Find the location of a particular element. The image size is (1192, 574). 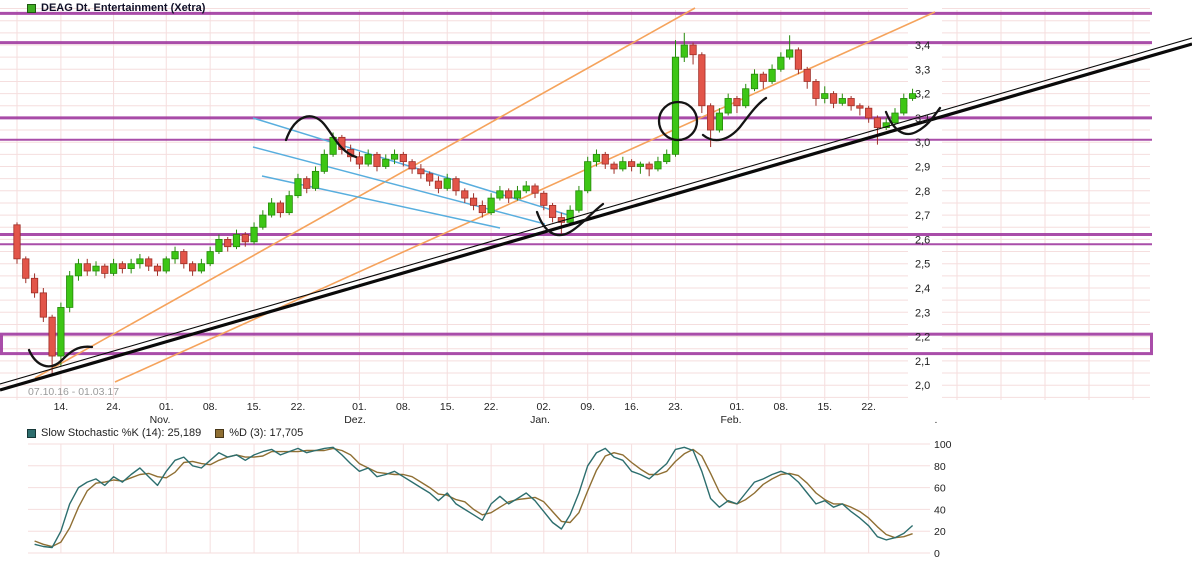

svg-text: 2,2 is located at coordinates (922, 338).